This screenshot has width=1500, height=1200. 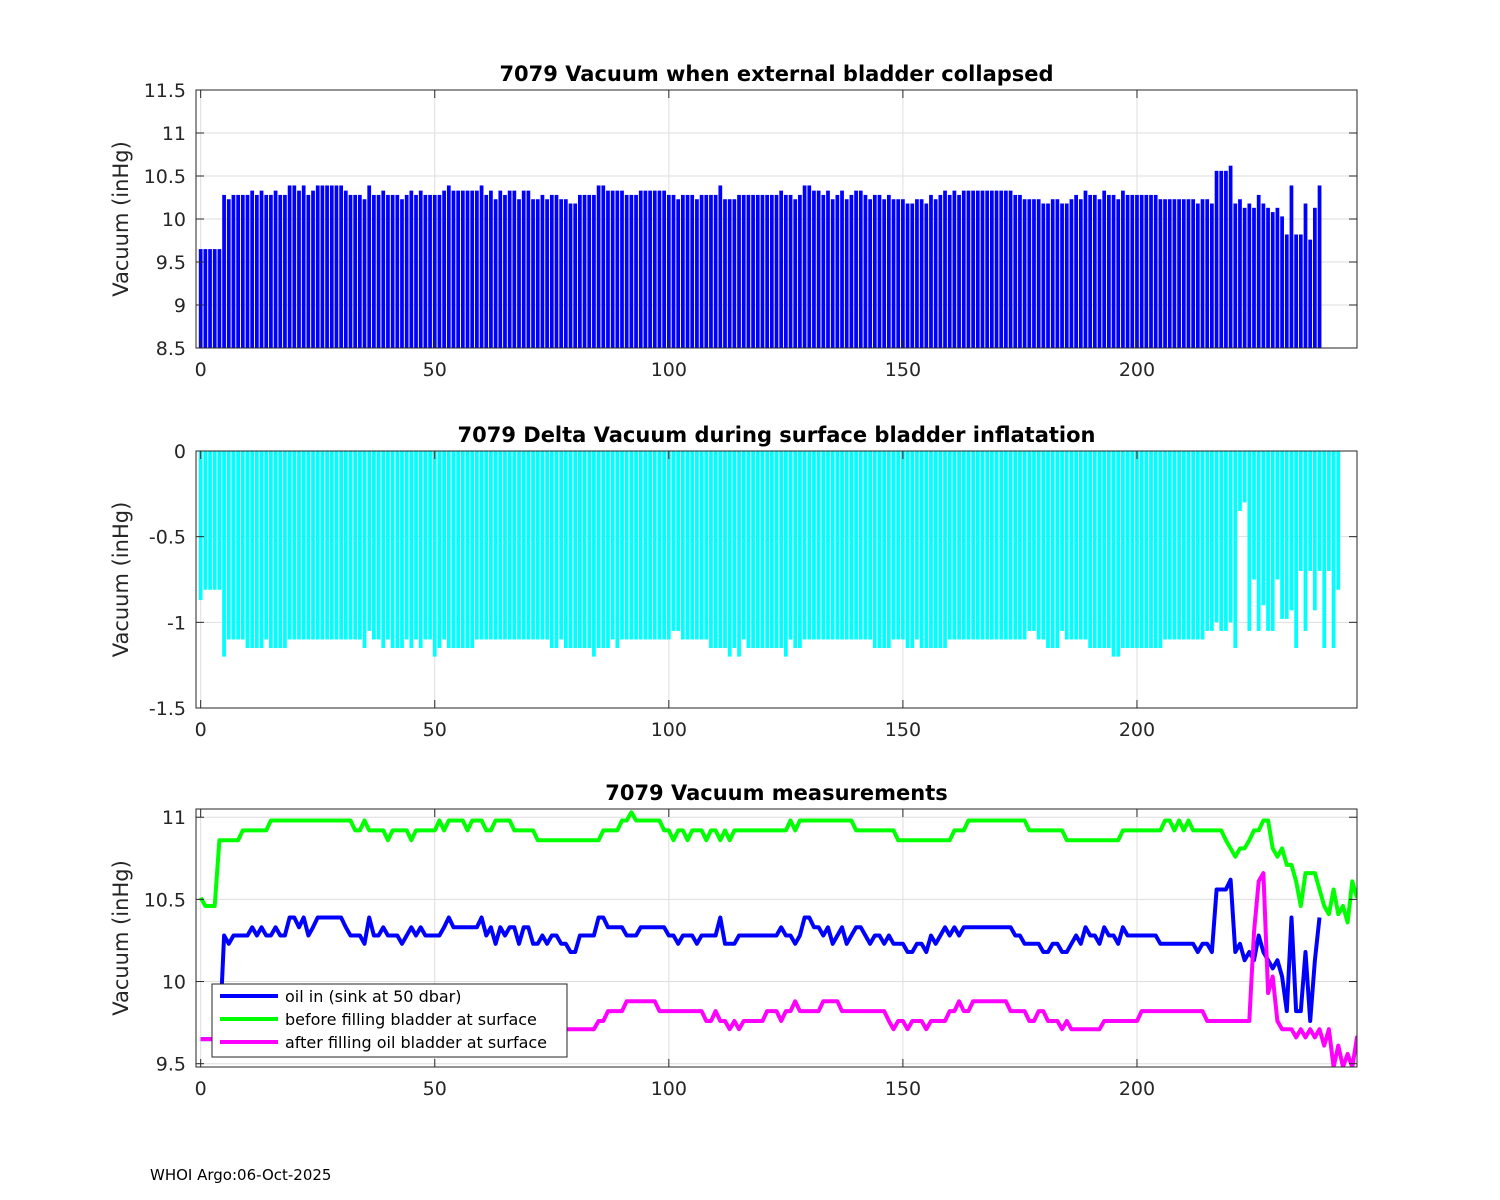 What do you see at coordinates (1137, 1089) in the screenshot?
I see `x-tick-label: 200` at bounding box center [1137, 1089].